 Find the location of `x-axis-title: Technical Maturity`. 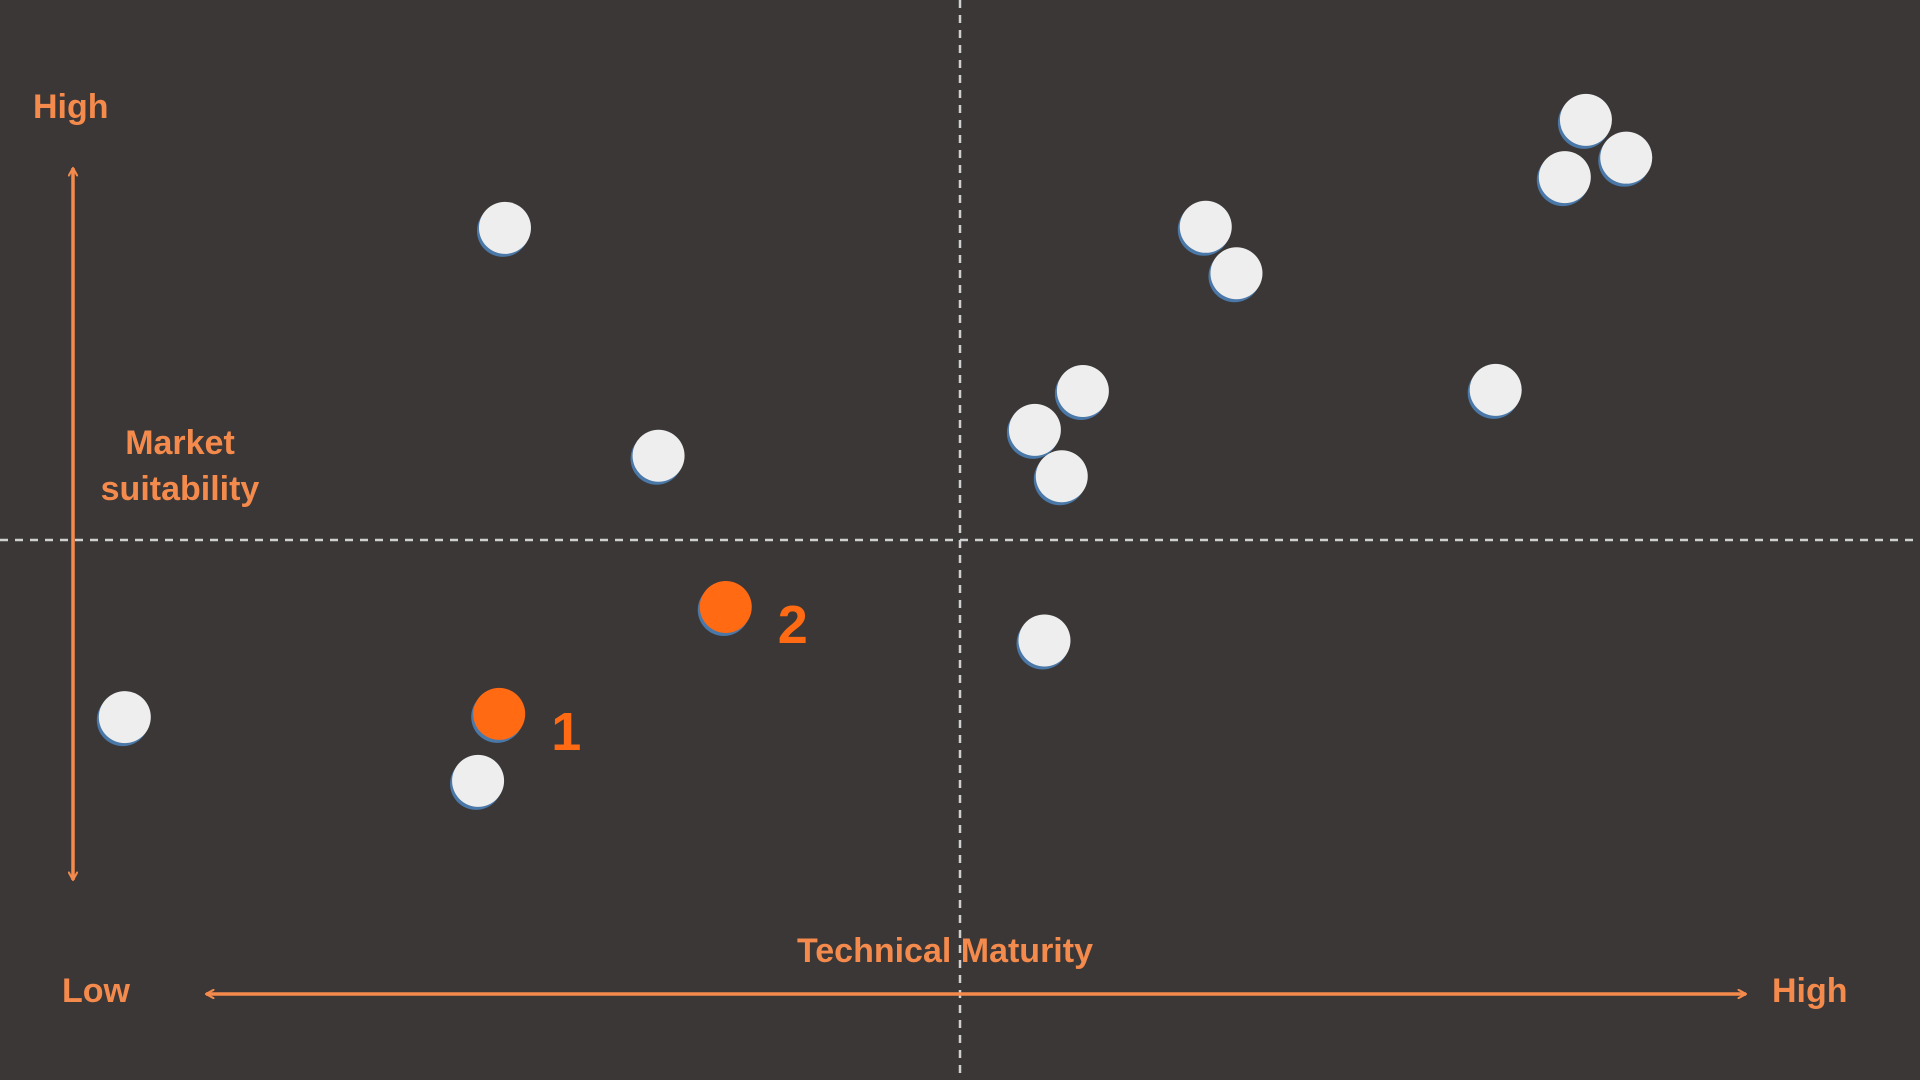

x-axis-title: Technical Maturity is located at coordinates (945, 951).